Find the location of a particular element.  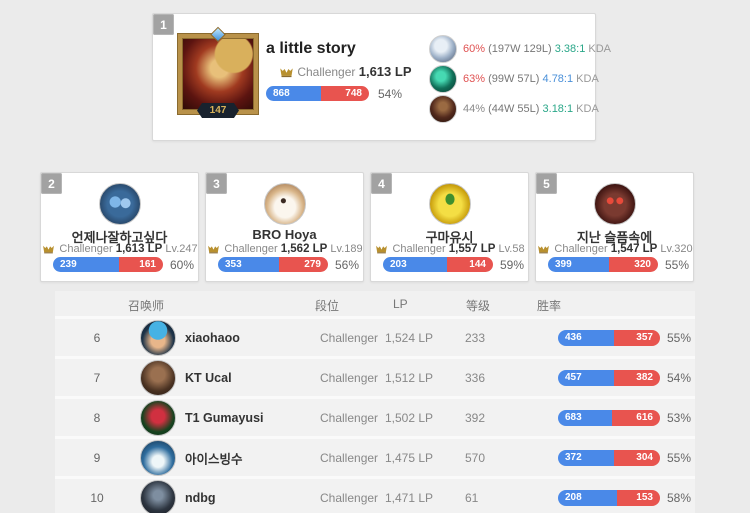

winloss-bar-row: 399 320 55% is located at coordinates (618, 264).